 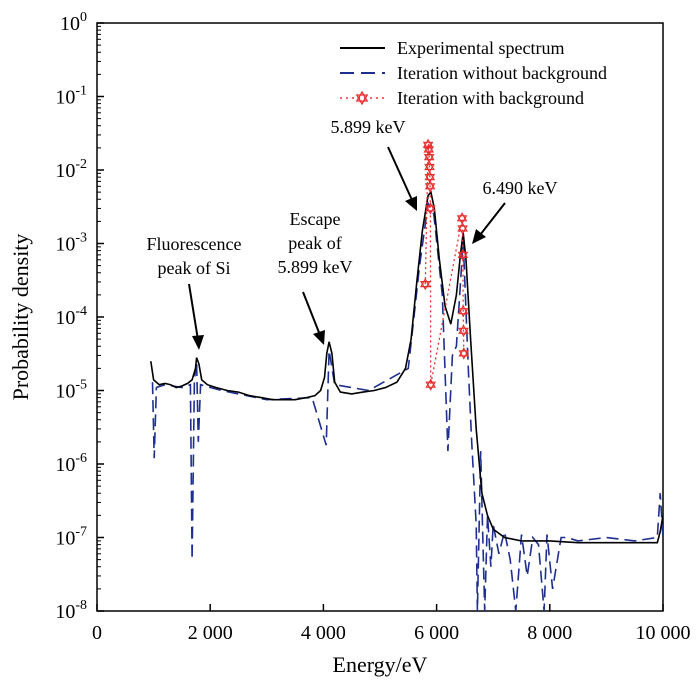 I want to click on y-axis: 10⁰ 10⁻¹ 10⁻² 10⁻³ 10⁻⁴ 10⁻⁵ 10⁻⁶ 10⁻⁷ 10⁻⁸, so click(x=79, y=316).